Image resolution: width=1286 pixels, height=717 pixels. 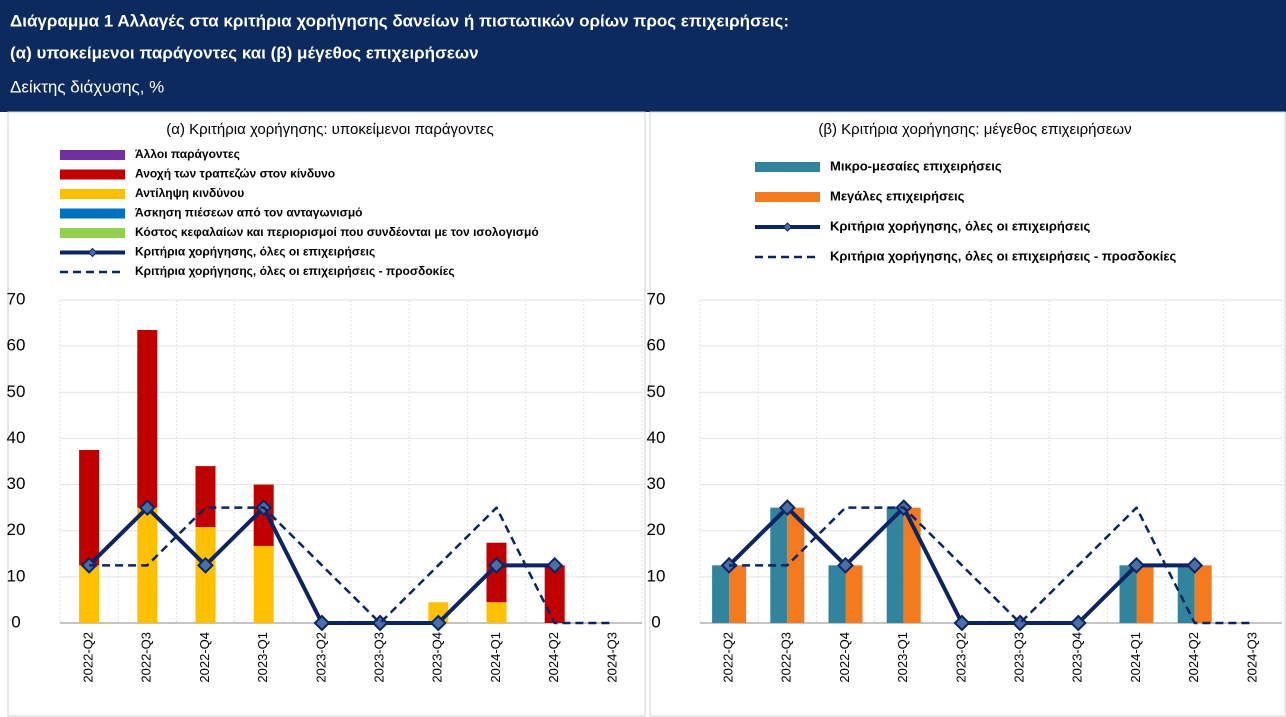 I want to click on legend-label: Μεγάλες επιχειρήσεις, so click(x=897, y=195).